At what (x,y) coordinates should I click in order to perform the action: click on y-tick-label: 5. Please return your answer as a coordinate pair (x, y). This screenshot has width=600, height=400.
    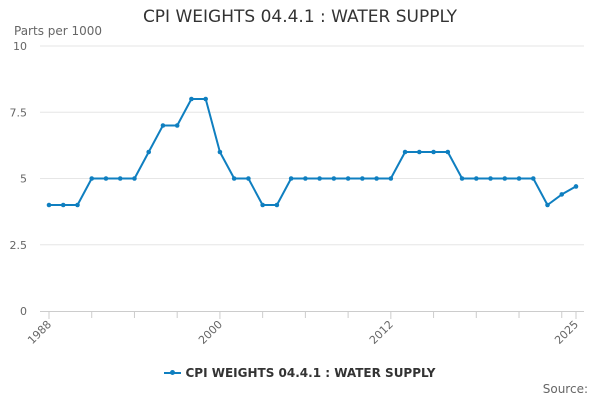
    Looking at the image, I should click on (23, 179).